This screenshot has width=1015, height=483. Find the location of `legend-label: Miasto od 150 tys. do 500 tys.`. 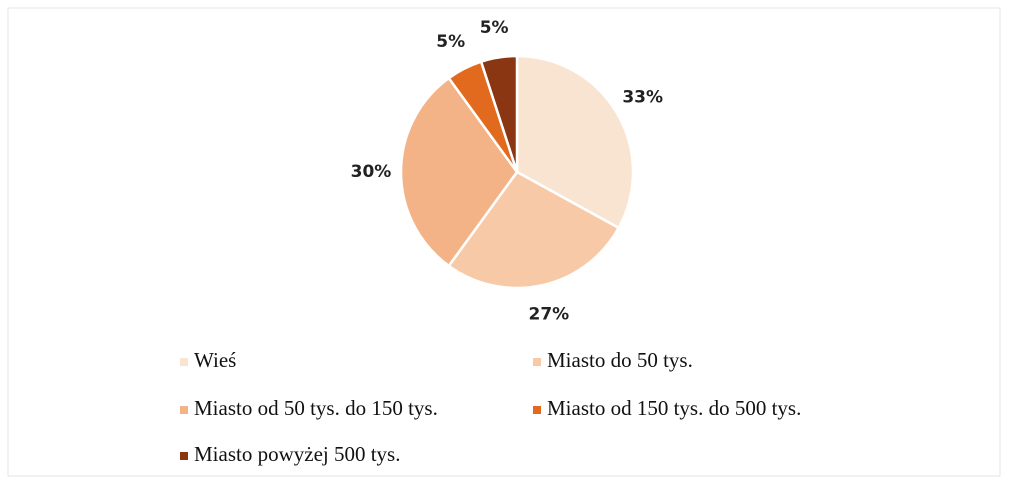

legend-label: Miasto od 150 tys. do 500 tys. is located at coordinates (674, 408).